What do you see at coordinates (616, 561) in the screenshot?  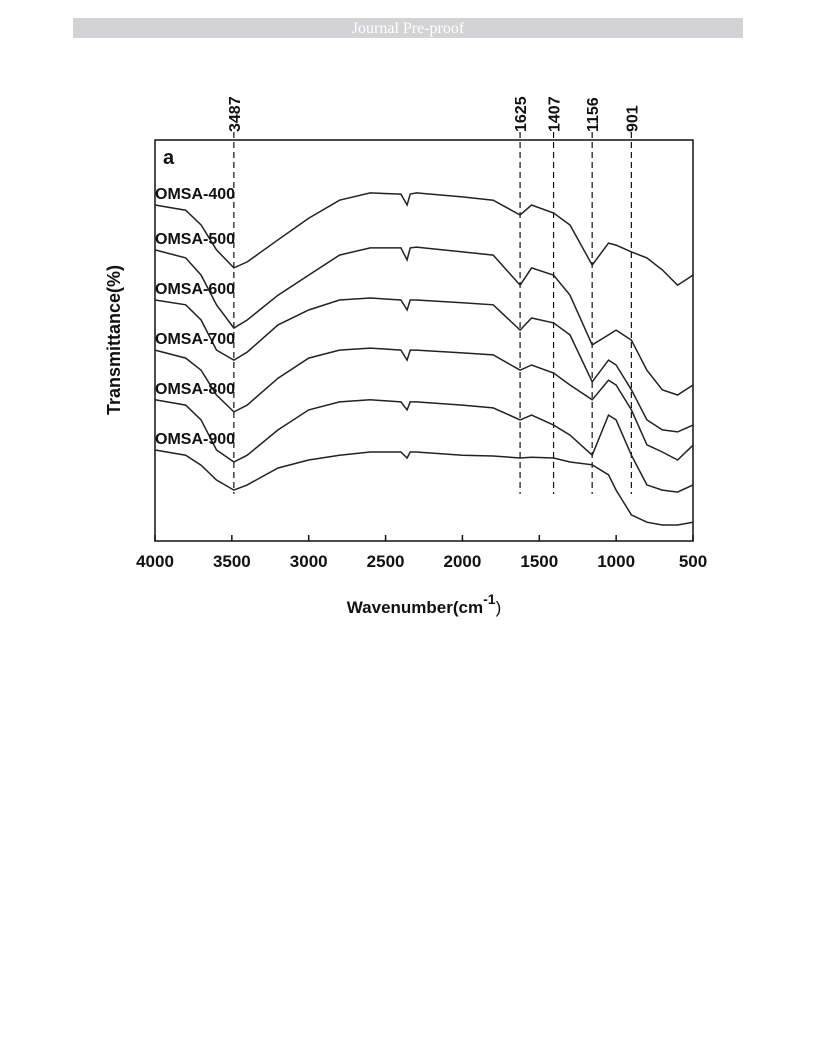 I see `x-tick-label: 1000` at bounding box center [616, 561].